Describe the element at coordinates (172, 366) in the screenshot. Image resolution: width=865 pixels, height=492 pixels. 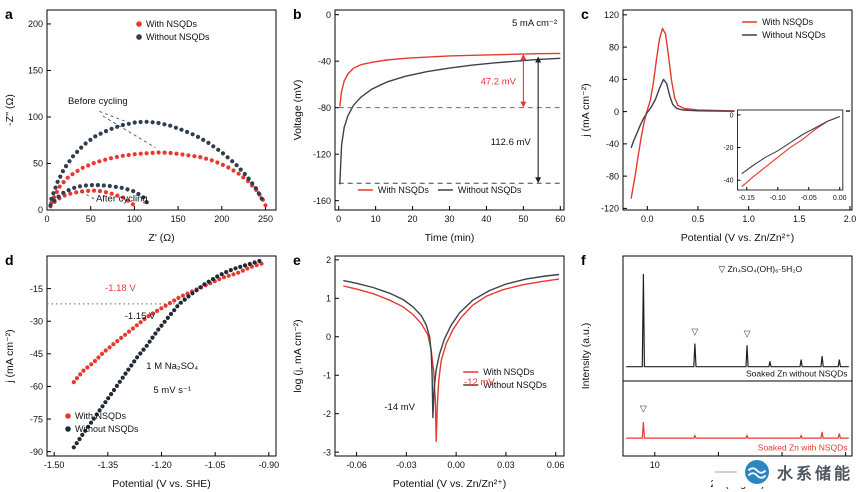
I see `svg-text: 1 M Na₂SO₄` at that location.